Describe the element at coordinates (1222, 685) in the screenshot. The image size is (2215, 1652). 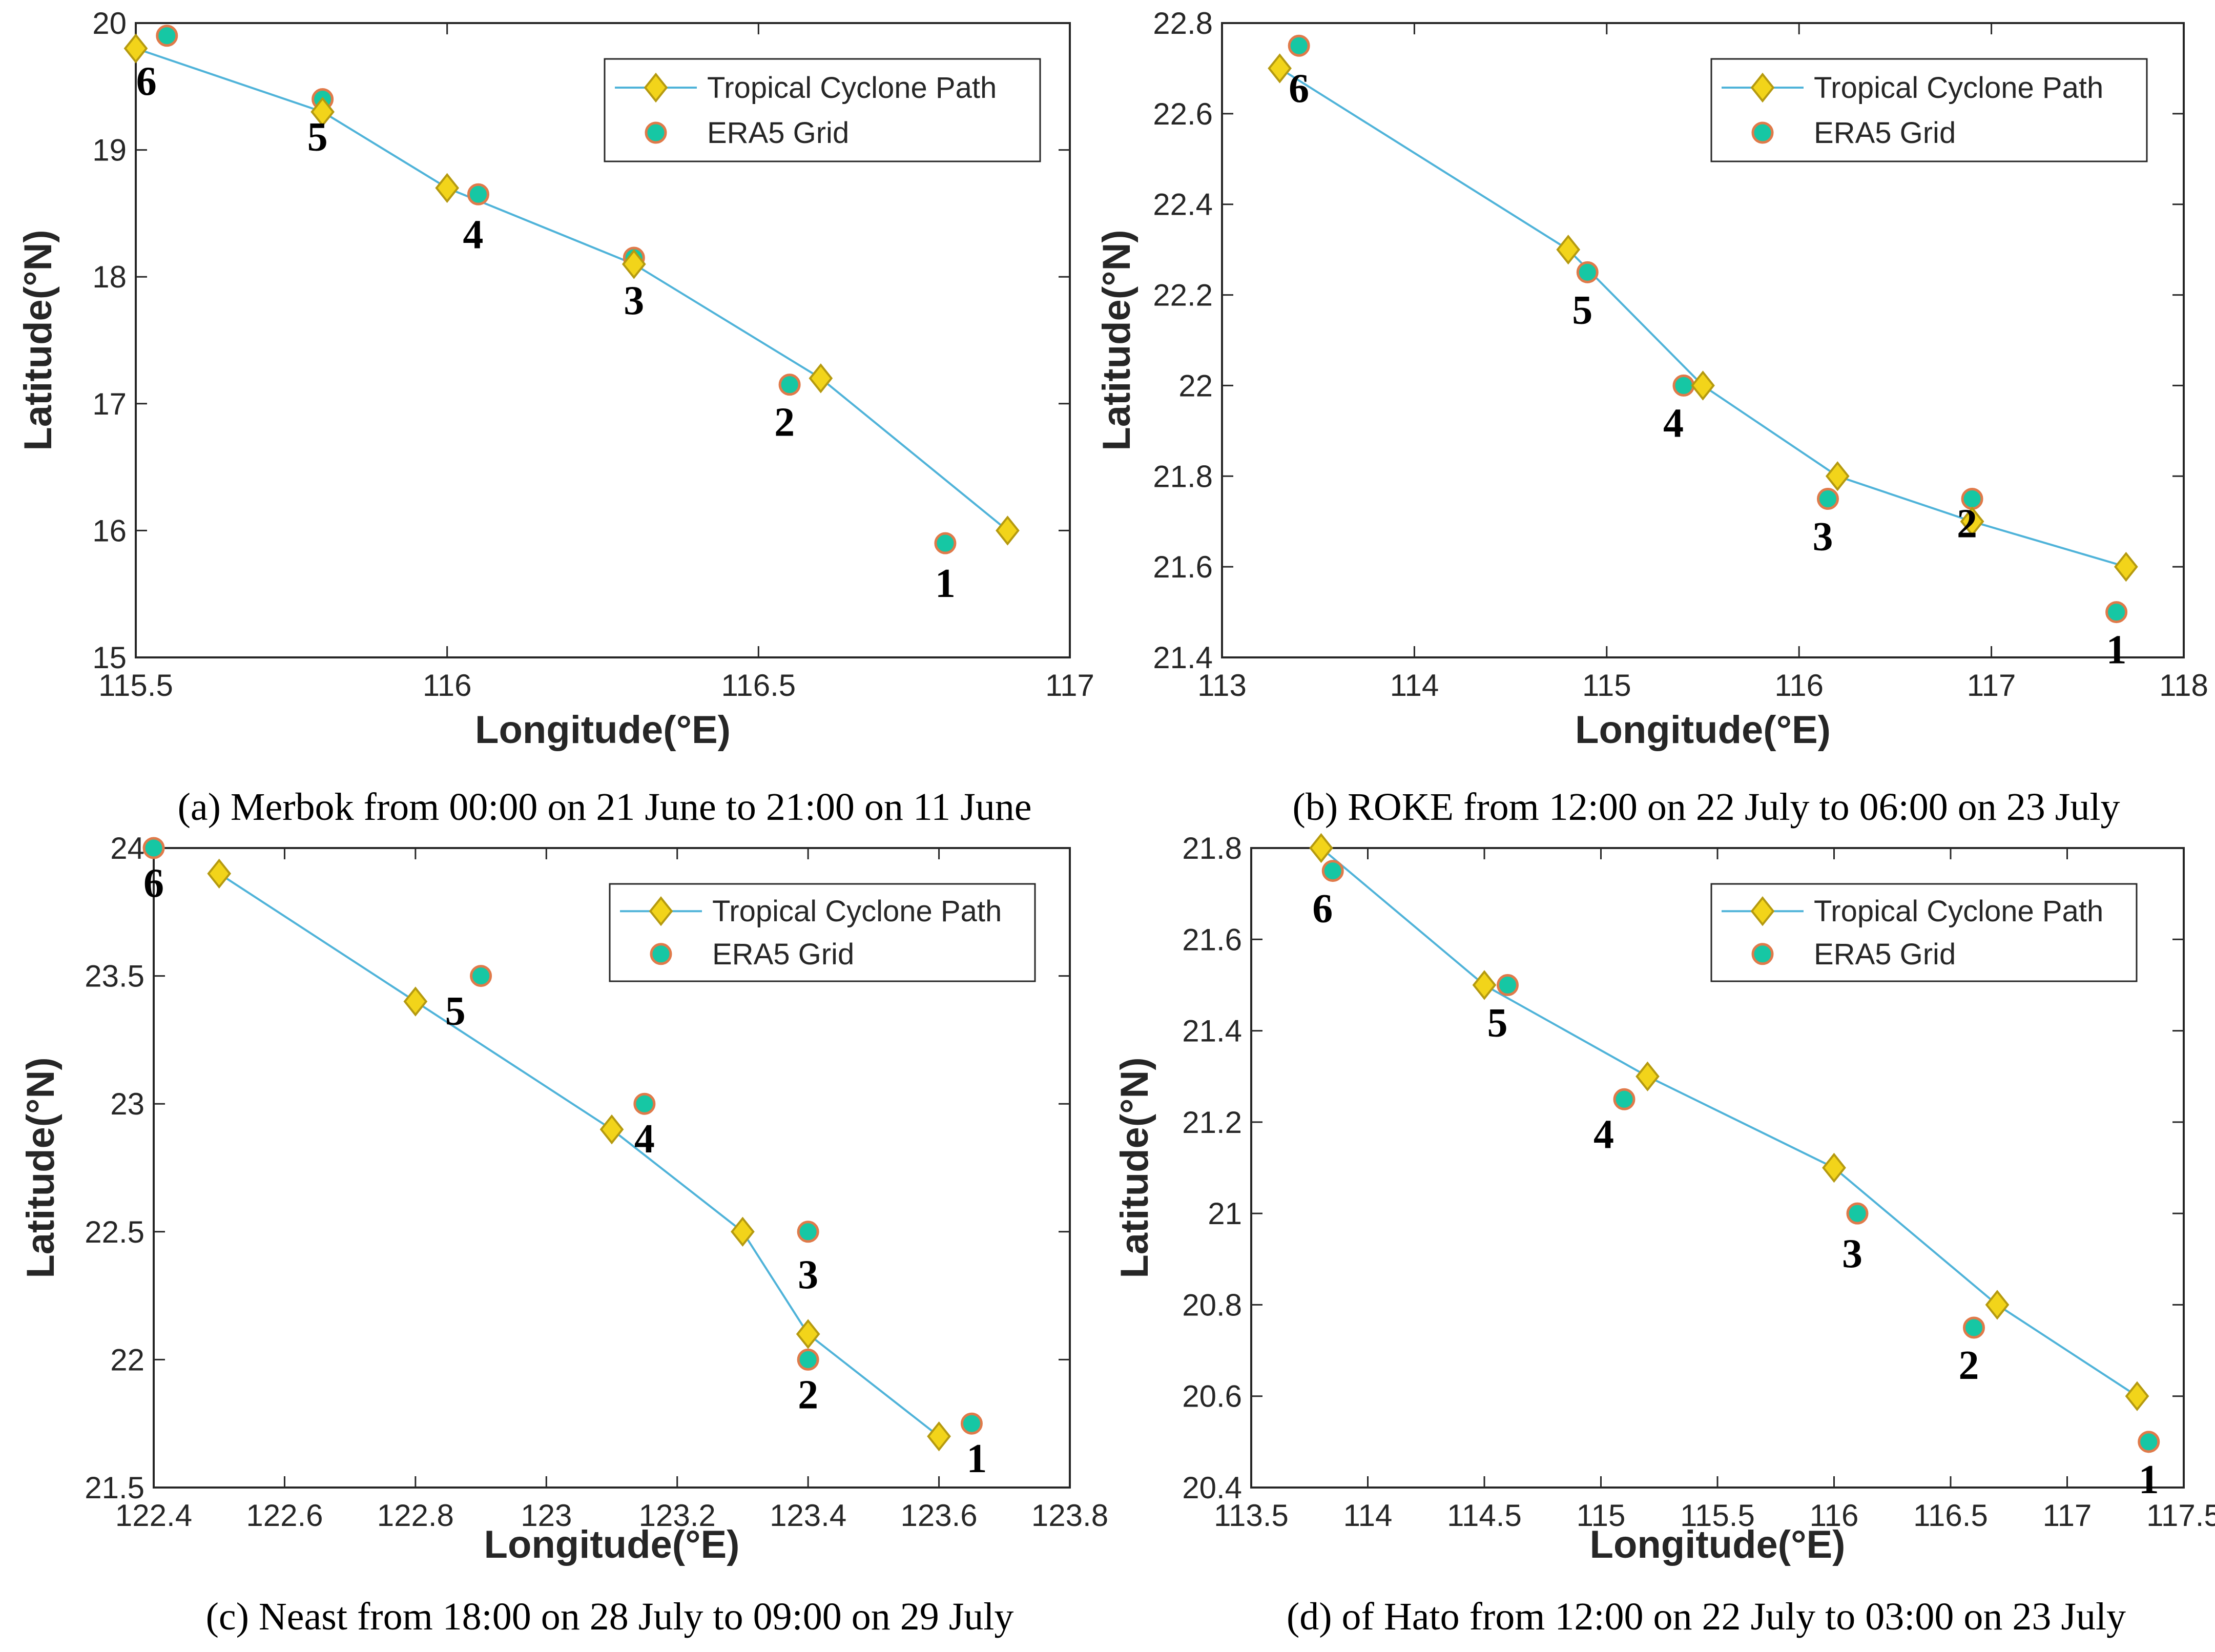
I see `x-tick-label: 113` at that location.